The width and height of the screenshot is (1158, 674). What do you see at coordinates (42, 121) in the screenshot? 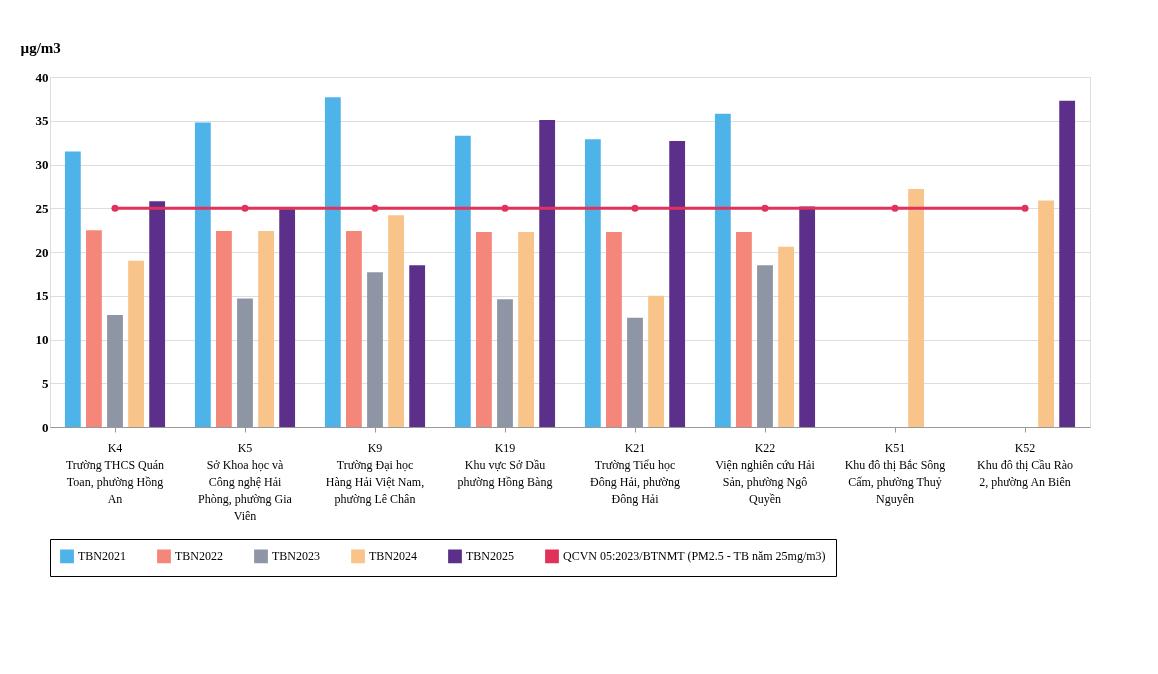
I see `y-tick-label: 35` at bounding box center [42, 121].